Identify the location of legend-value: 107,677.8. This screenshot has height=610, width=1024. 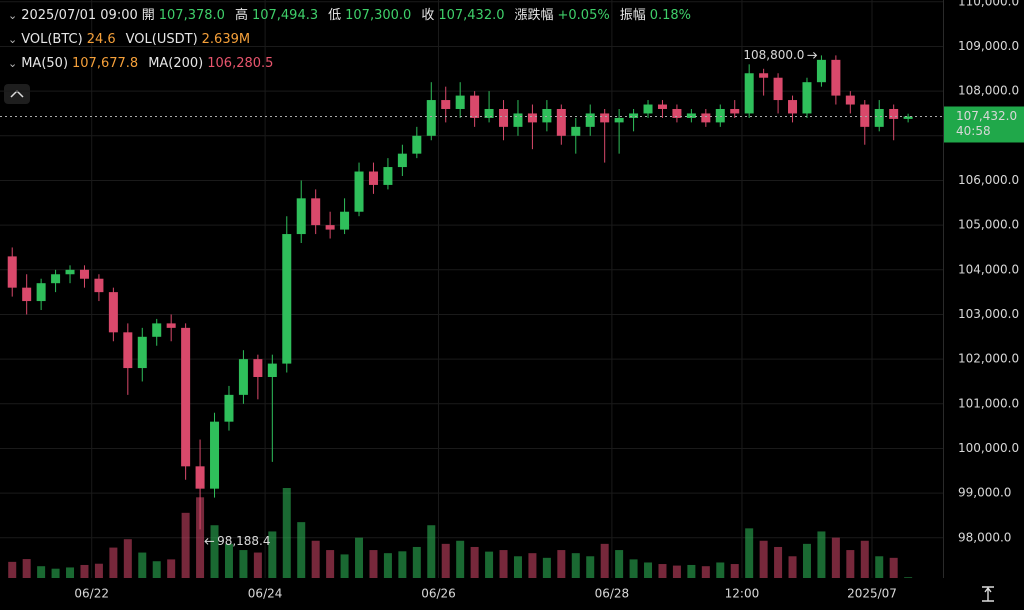
(105, 63).